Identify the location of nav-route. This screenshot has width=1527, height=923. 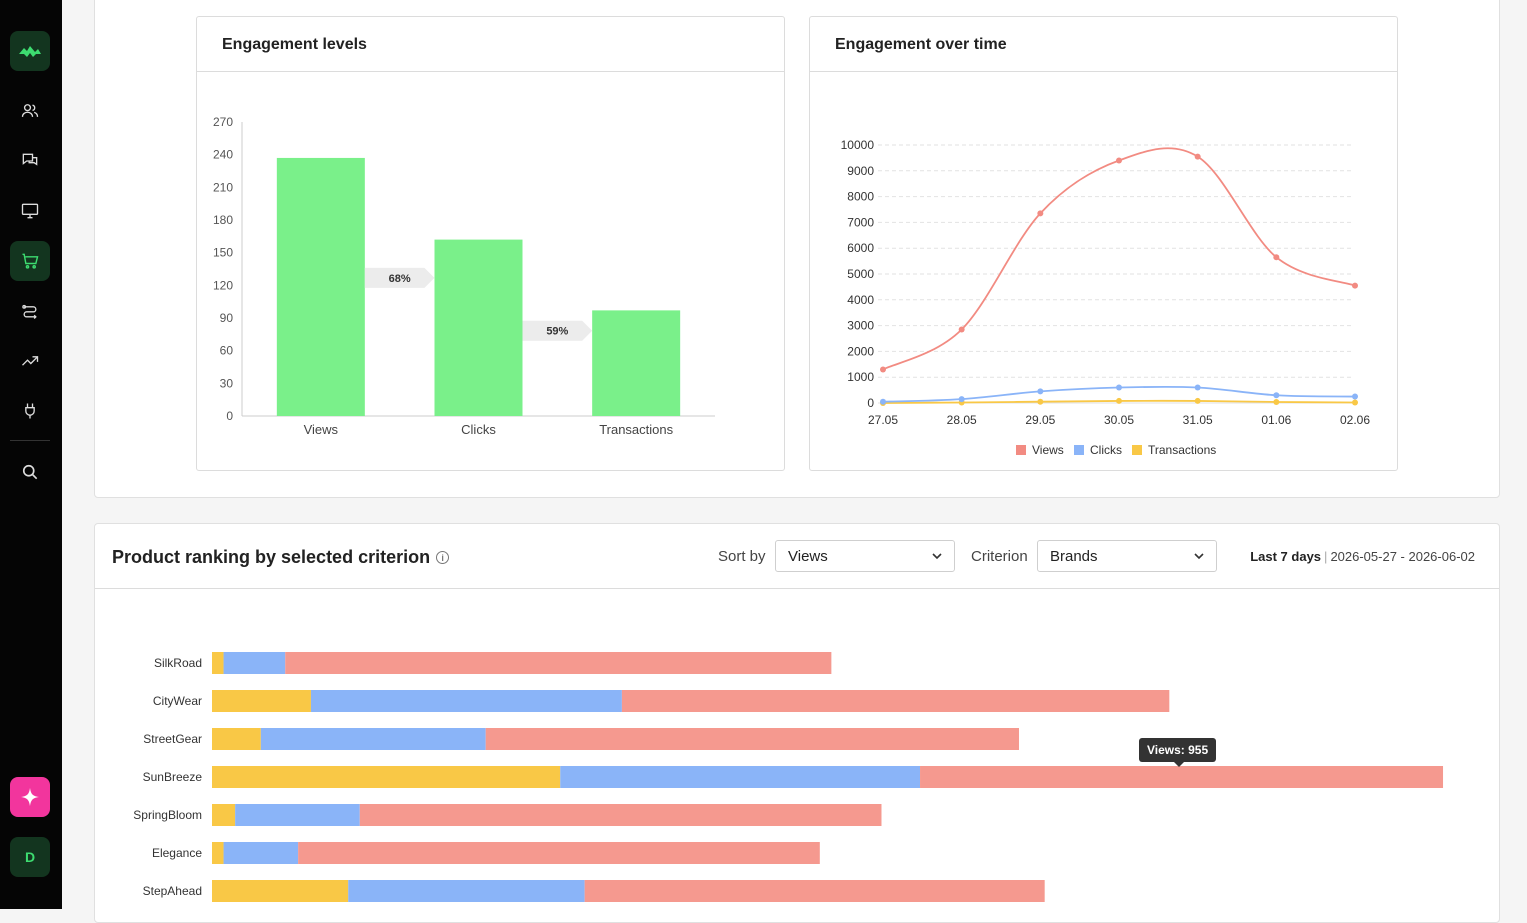
(30, 311).